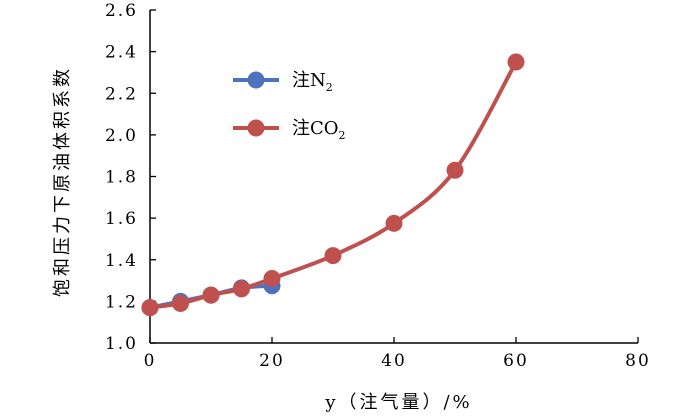 This screenshot has height=418, width=700. Describe the element at coordinates (394, 361) in the screenshot. I see `x-tick-label: 40` at that location.